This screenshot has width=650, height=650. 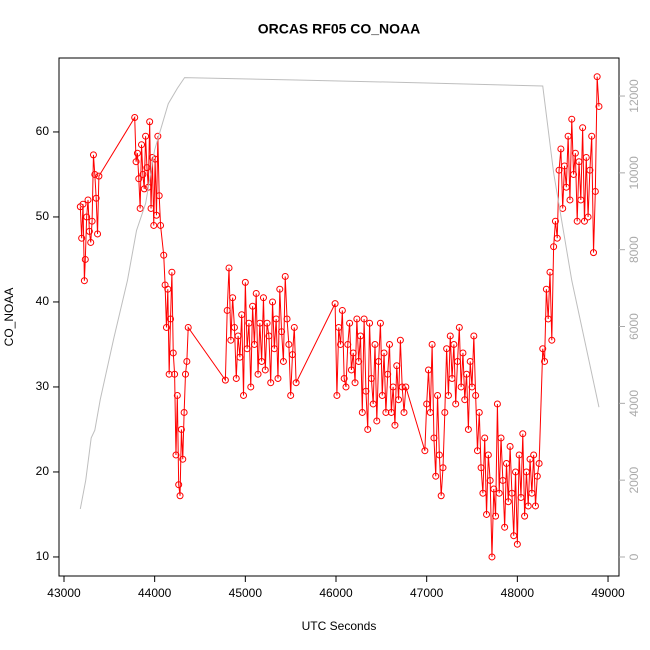 I want to click on x-tick-label: 46000, so click(x=336, y=593).